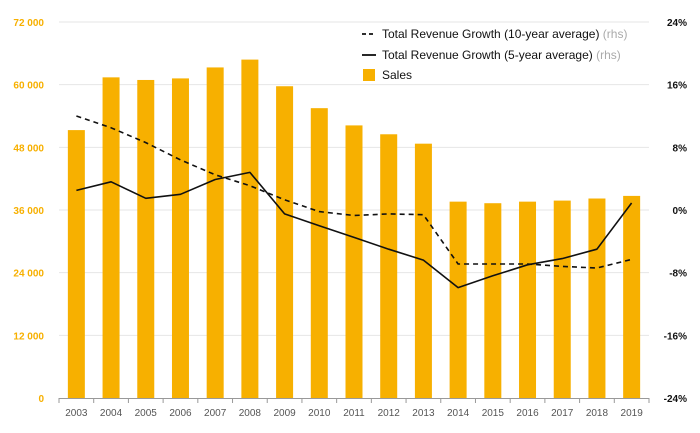  What do you see at coordinates (675, 399) in the screenshot?
I see `right-axis-tick-label: -24%` at bounding box center [675, 399].